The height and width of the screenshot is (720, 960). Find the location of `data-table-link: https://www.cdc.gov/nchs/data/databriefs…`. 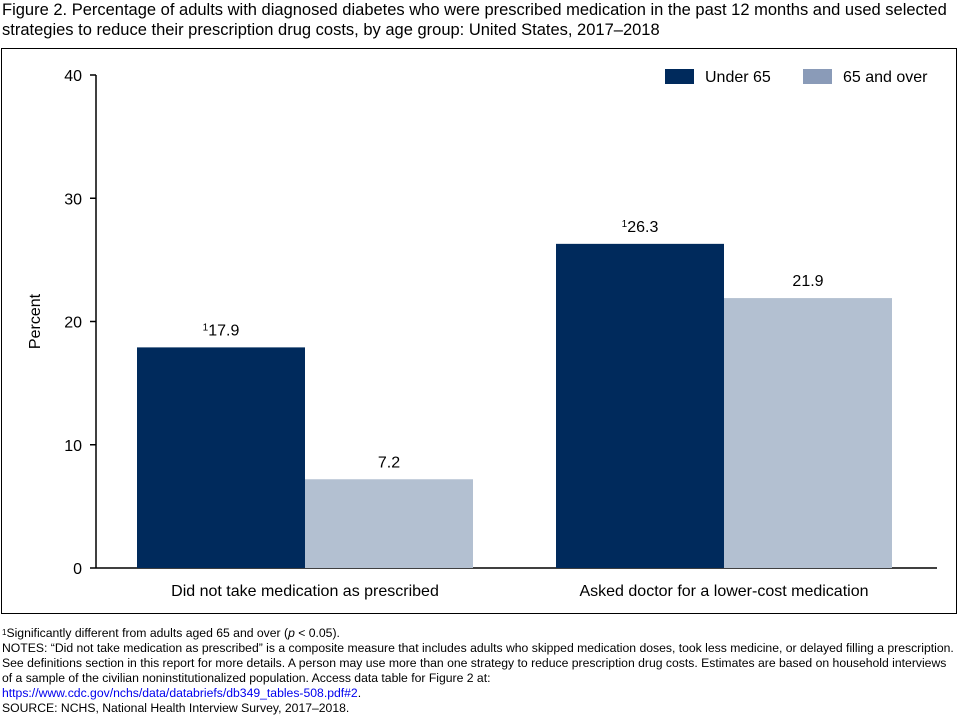

data-table-link: https://www.cdc.gov/nchs/data/databriefs… is located at coordinates (180, 693).